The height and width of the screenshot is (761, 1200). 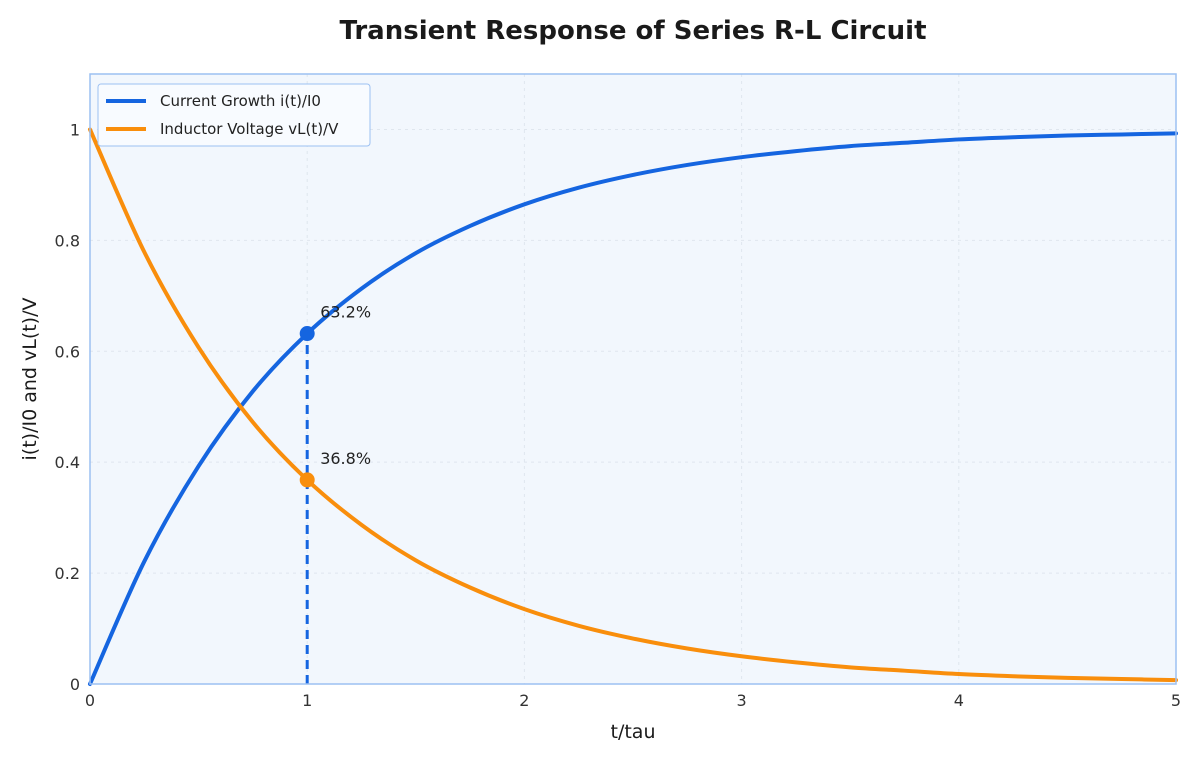 What do you see at coordinates (335, 395) in the screenshot?
I see `annotations: 63.2% 36.8%` at bounding box center [335, 395].